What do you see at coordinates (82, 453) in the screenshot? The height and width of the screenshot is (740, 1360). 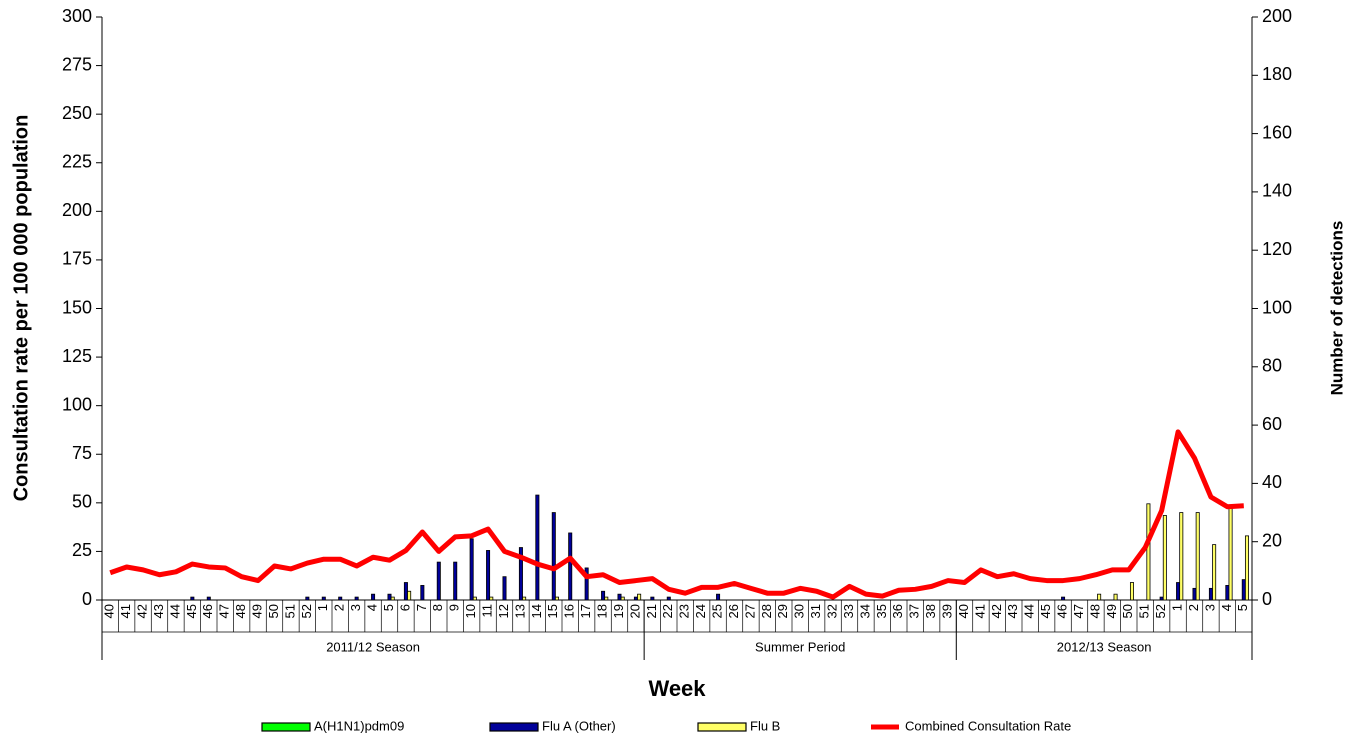 I see `y-tick-label: 75` at bounding box center [82, 453].